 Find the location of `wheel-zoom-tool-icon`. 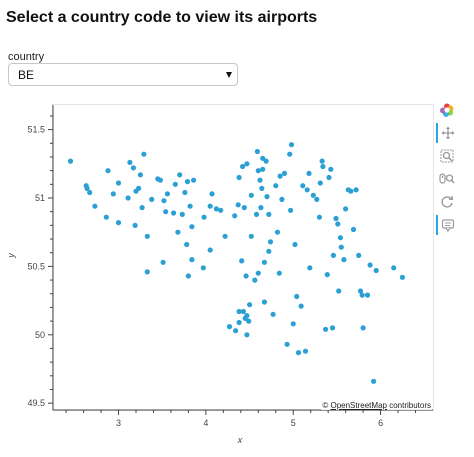

wheel-zoom-tool-icon is located at coordinates (447, 179).